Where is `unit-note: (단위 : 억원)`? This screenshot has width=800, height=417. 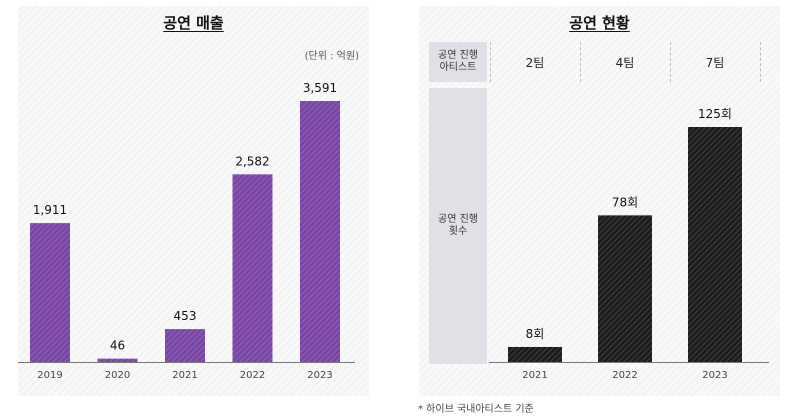
unit-note: (단위 : 억원) is located at coordinates (331, 56).